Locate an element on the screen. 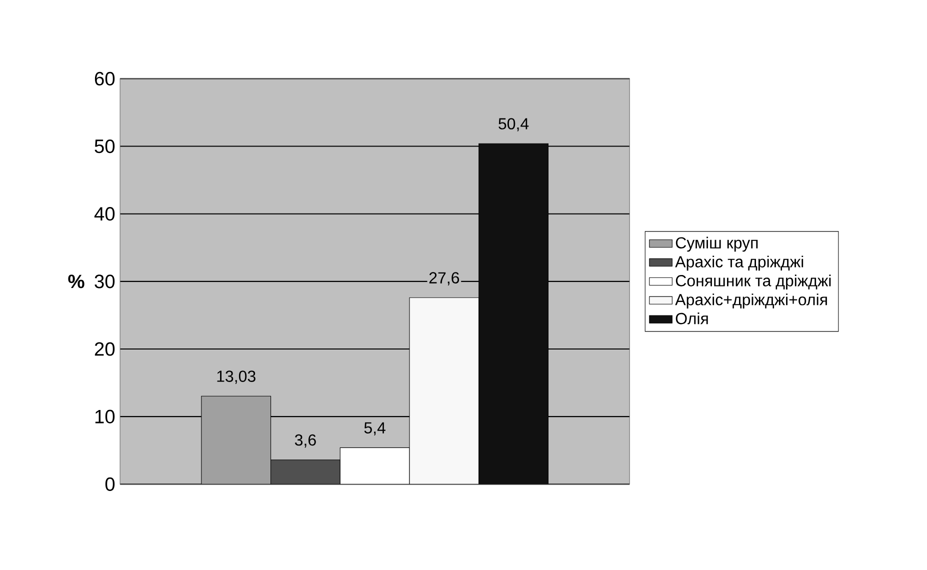  data-label: 50,4 is located at coordinates (513, 125).